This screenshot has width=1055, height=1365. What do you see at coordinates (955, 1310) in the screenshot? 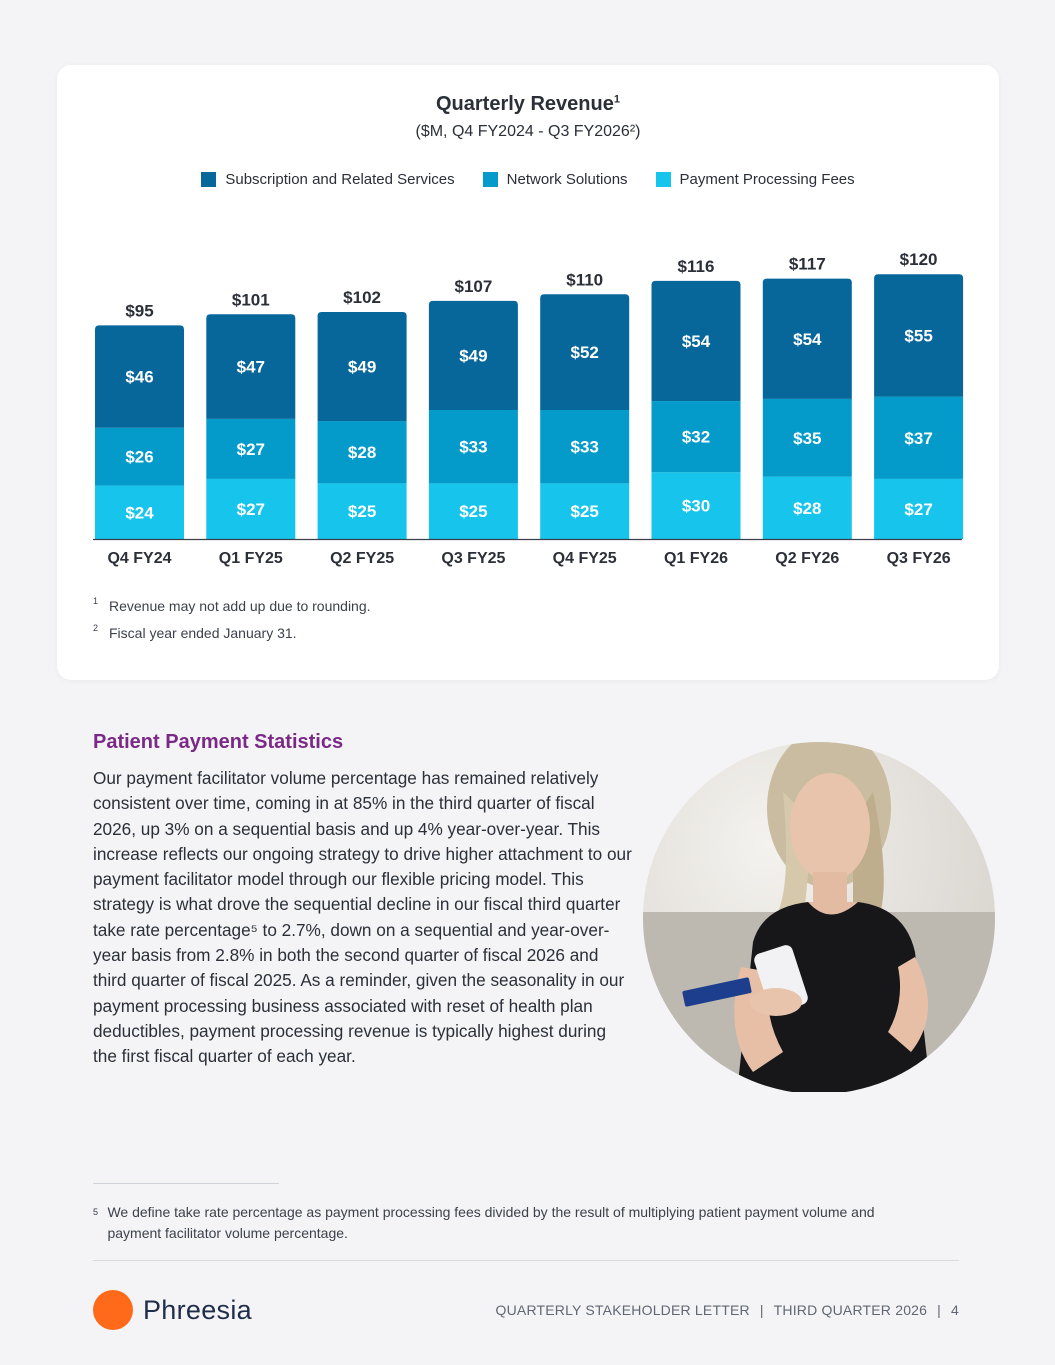
I see `page-number: 4` at bounding box center [955, 1310].